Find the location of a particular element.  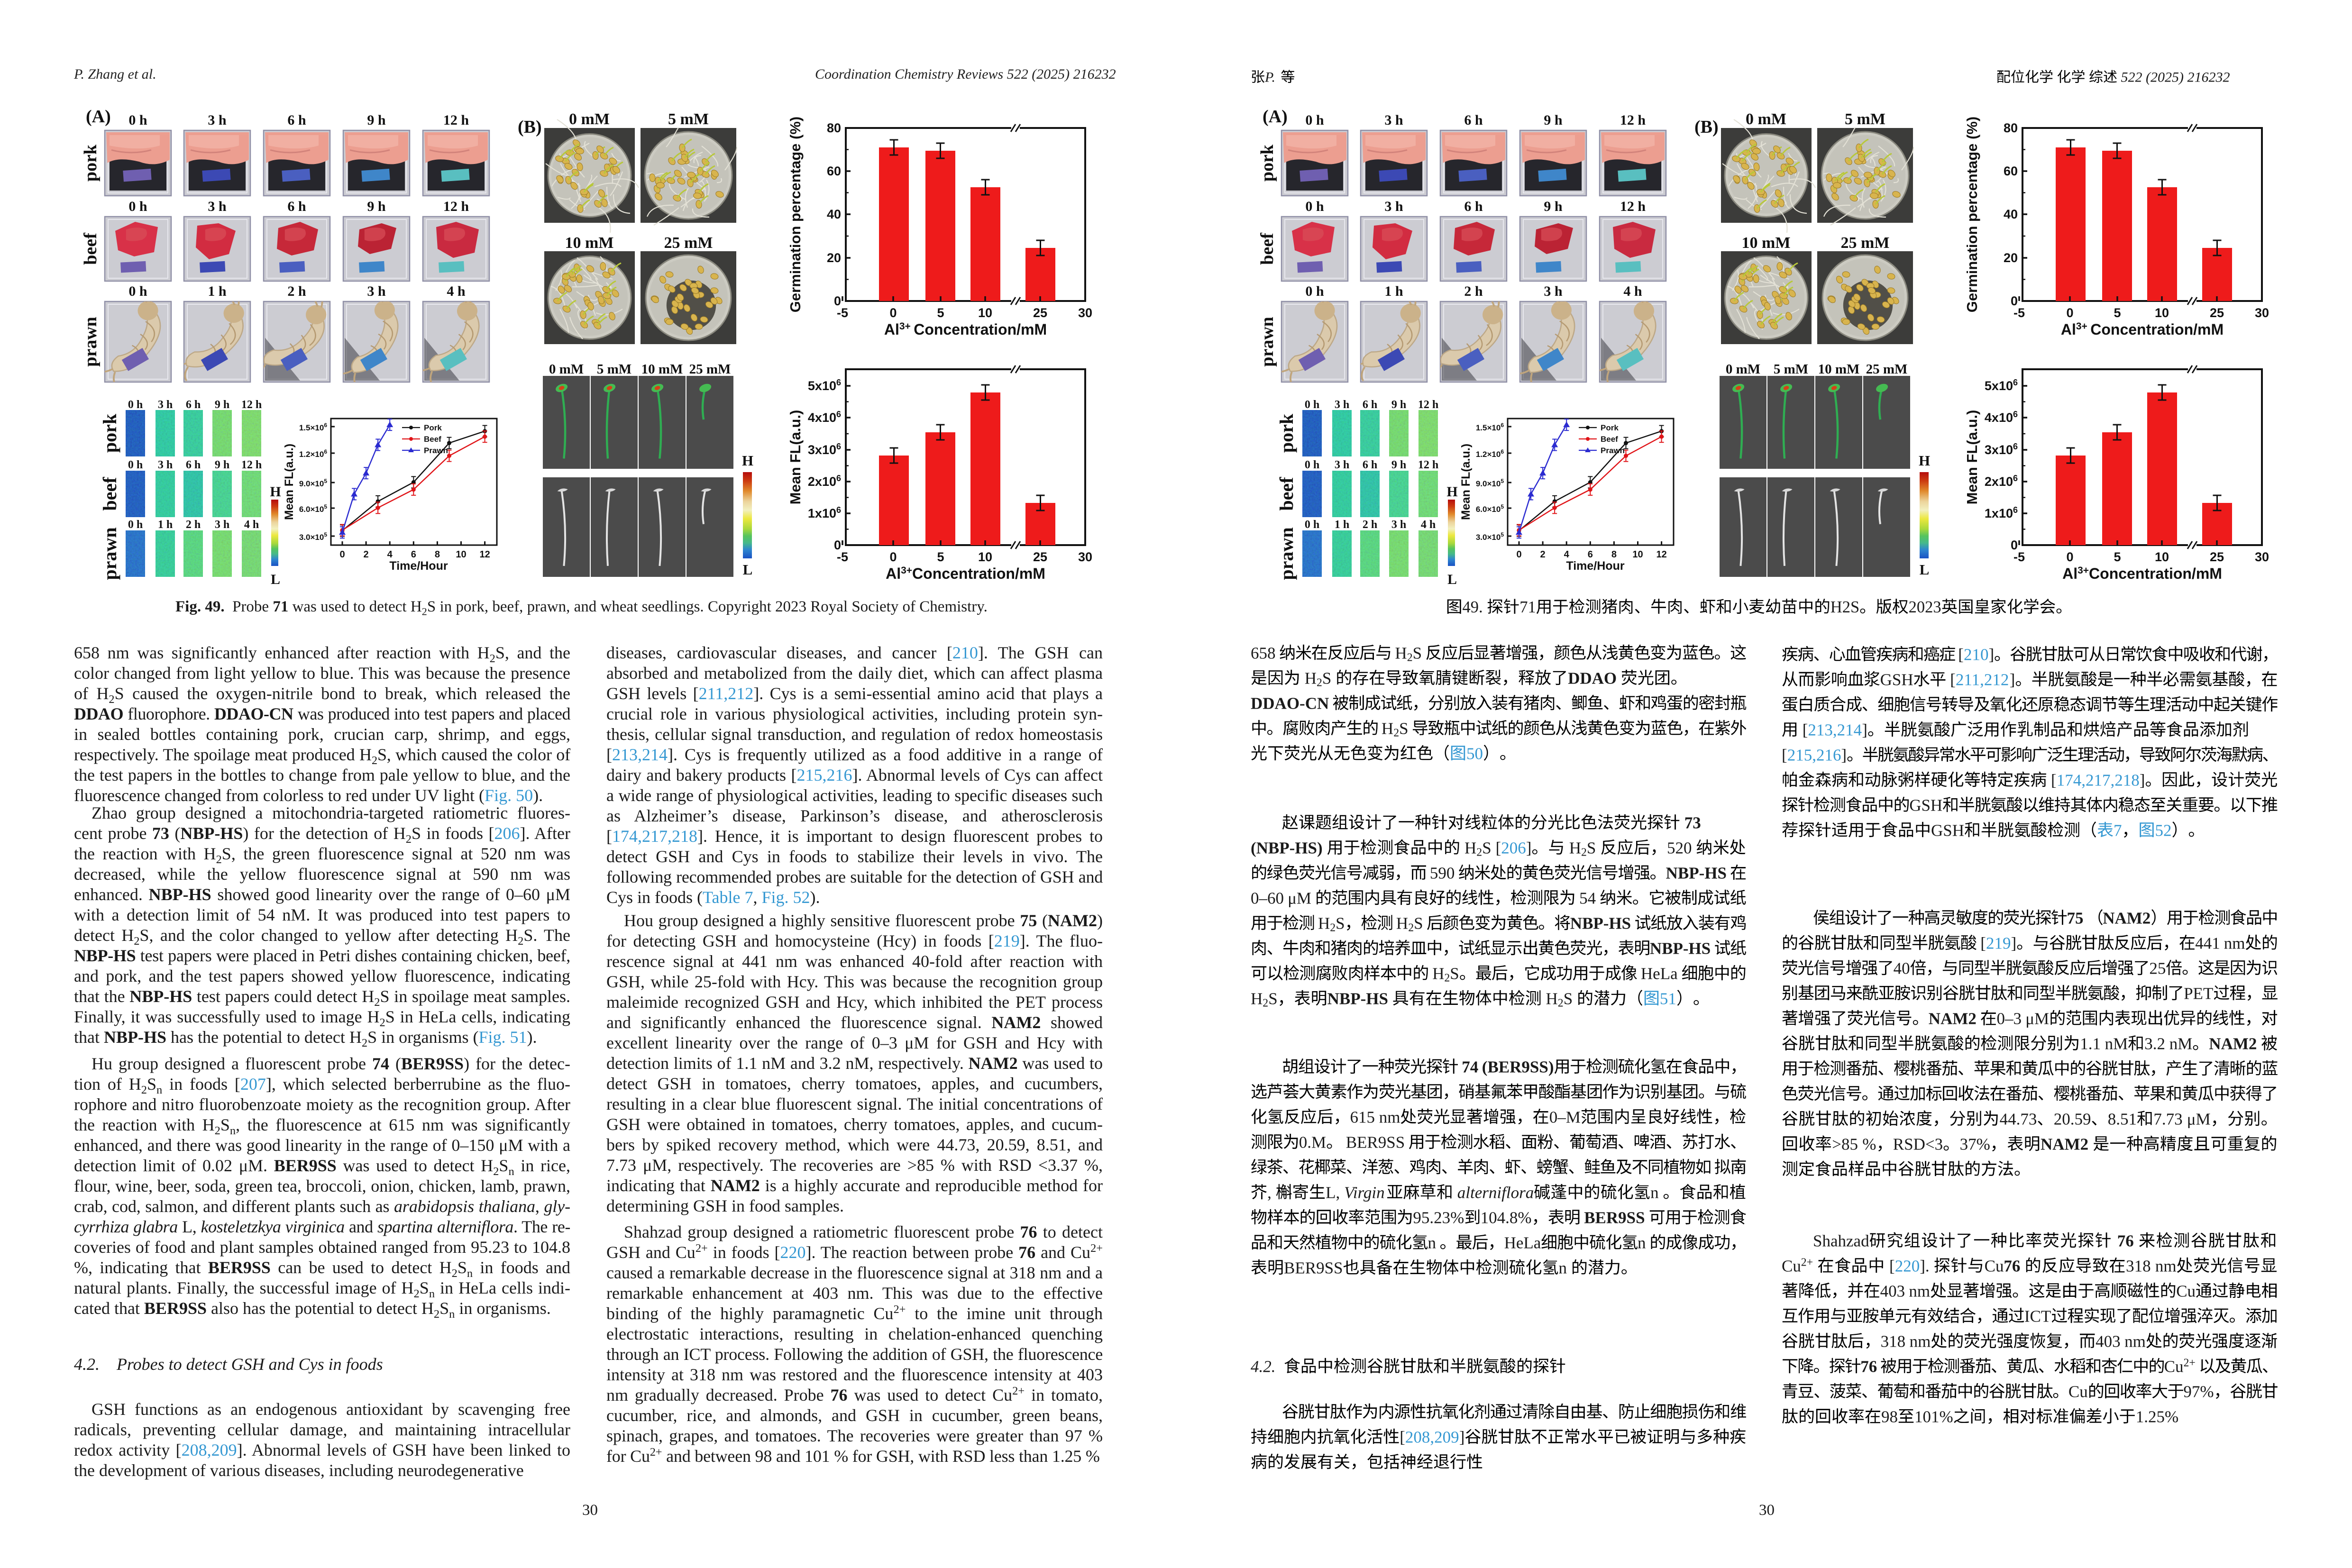

svg-text: 0 mM is located at coordinates (589, 119).